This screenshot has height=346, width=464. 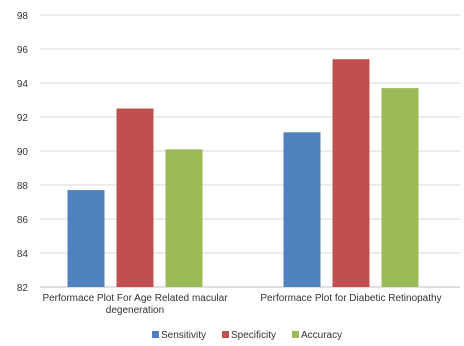 I want to click on legend-swatch-specificity, so click(x=225, y=334).